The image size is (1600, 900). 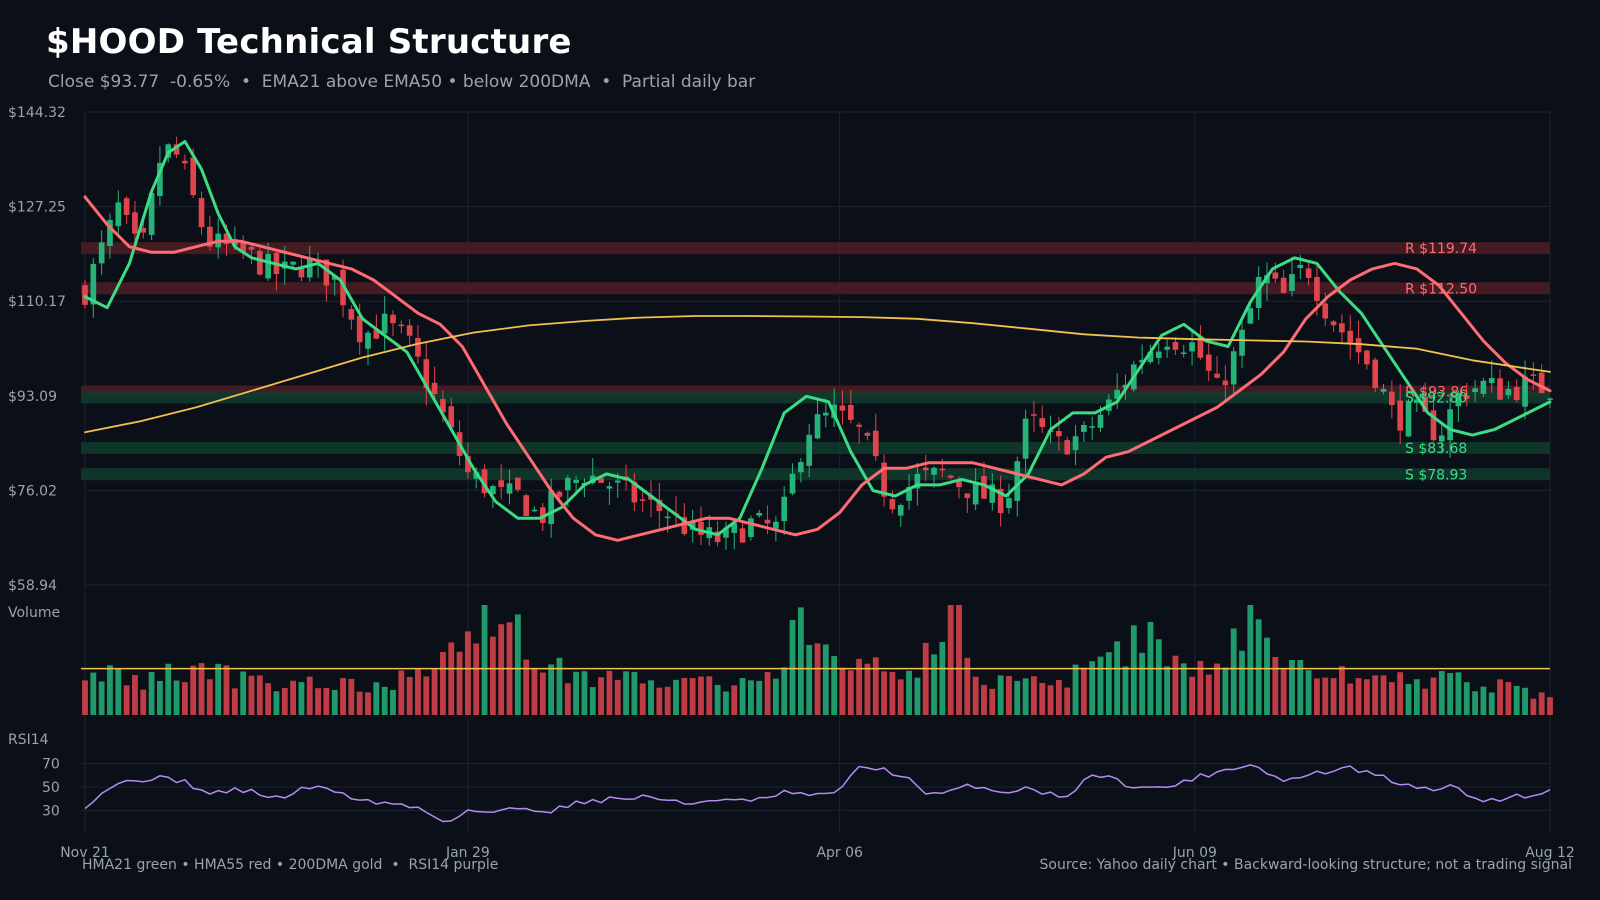 I want to click on price-tick-label: $58.94, so click(x=32, y=586).